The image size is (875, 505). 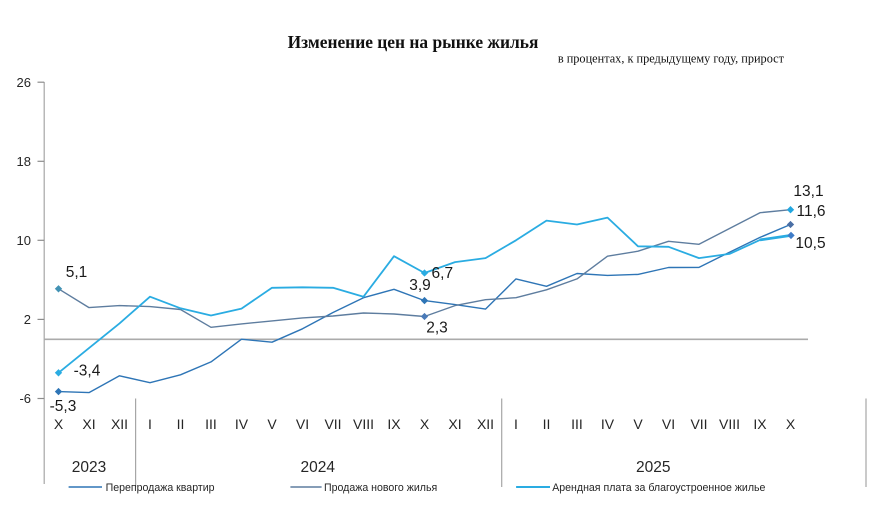 What do you see at coordinates (653, 467) in the screenshot?
I see `svg-text: 2025` at bounding box center [653, 467].